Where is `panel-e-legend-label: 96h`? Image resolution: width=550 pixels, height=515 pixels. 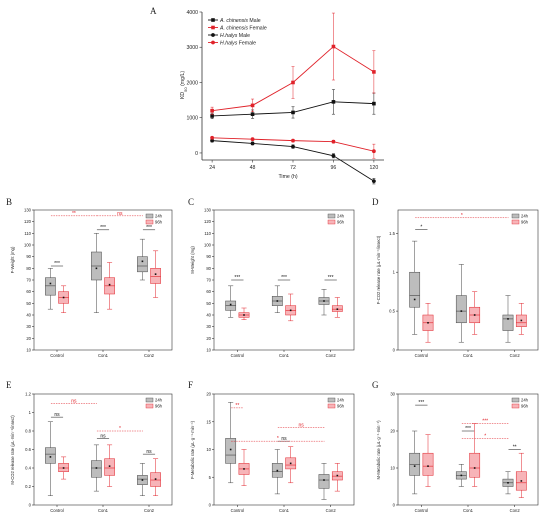
panel-e-legend-label: 96h is located at coordinates (159, 406).